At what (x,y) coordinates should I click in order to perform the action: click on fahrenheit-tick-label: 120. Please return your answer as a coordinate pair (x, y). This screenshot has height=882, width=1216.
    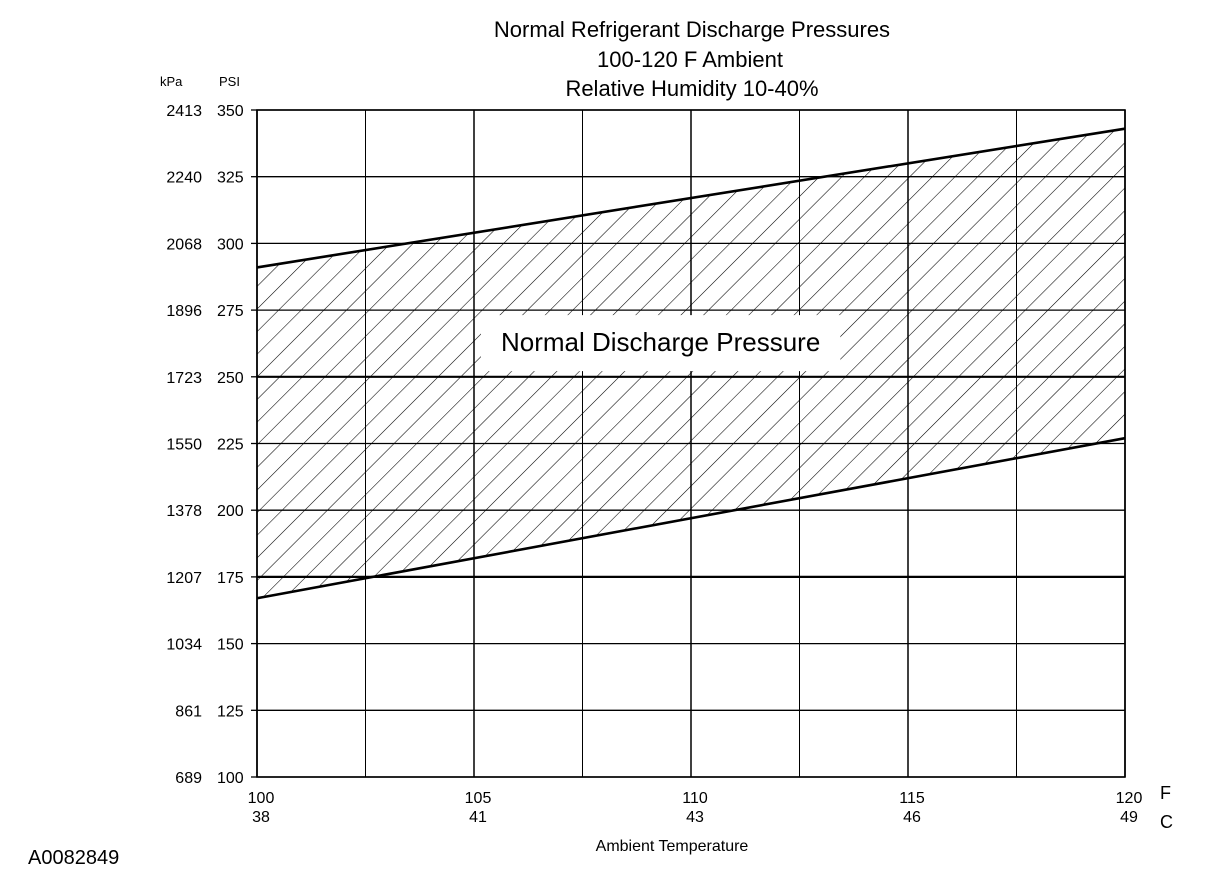
    Looking at the image, I should click on (1129, 798).